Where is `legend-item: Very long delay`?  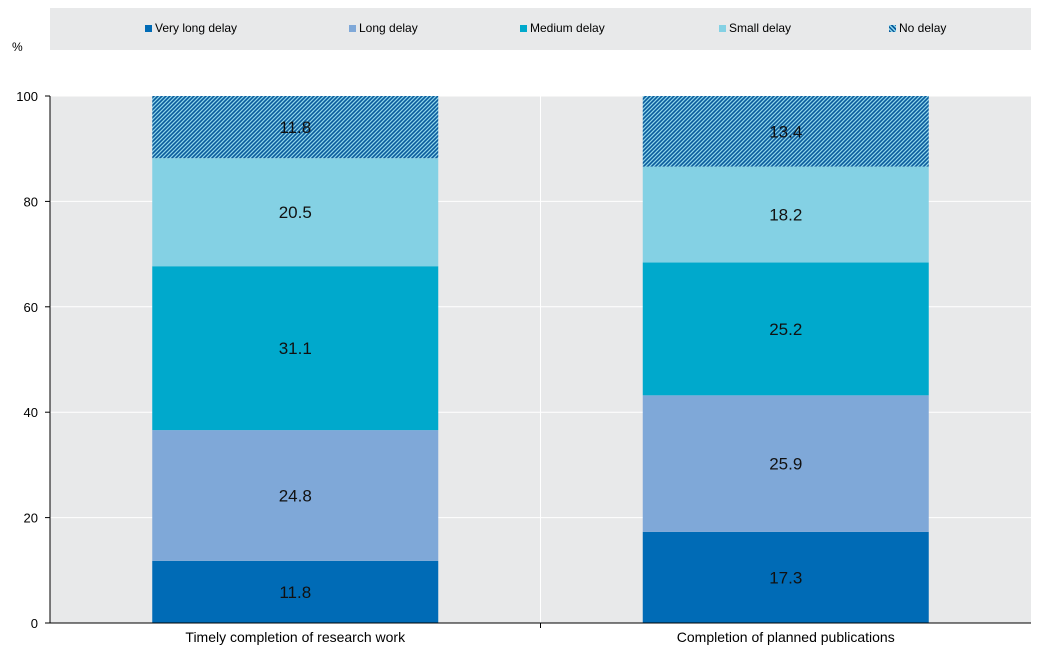 legend-item: Very long delay is located at coordinates (191, 28).